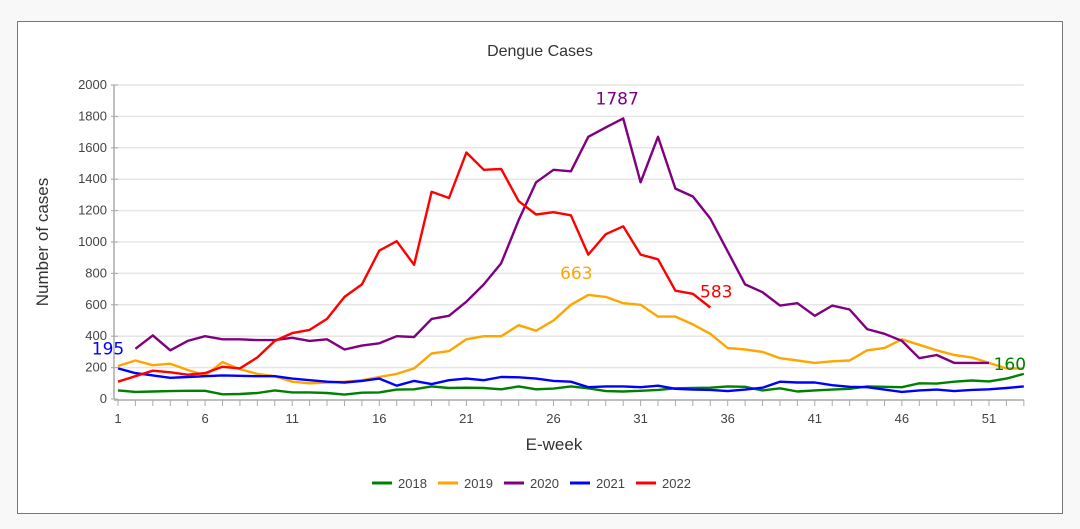 The image size is (1080, 529). I want to click on legend-item-2018: 2018, so click(399, 483).